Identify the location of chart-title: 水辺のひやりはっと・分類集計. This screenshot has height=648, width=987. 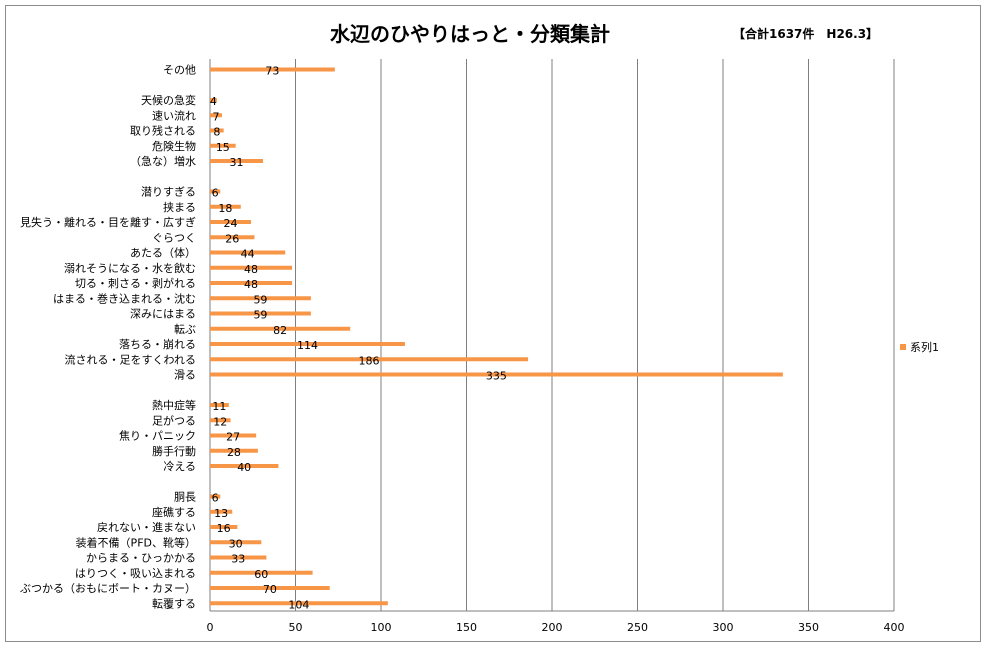
(470, 34).